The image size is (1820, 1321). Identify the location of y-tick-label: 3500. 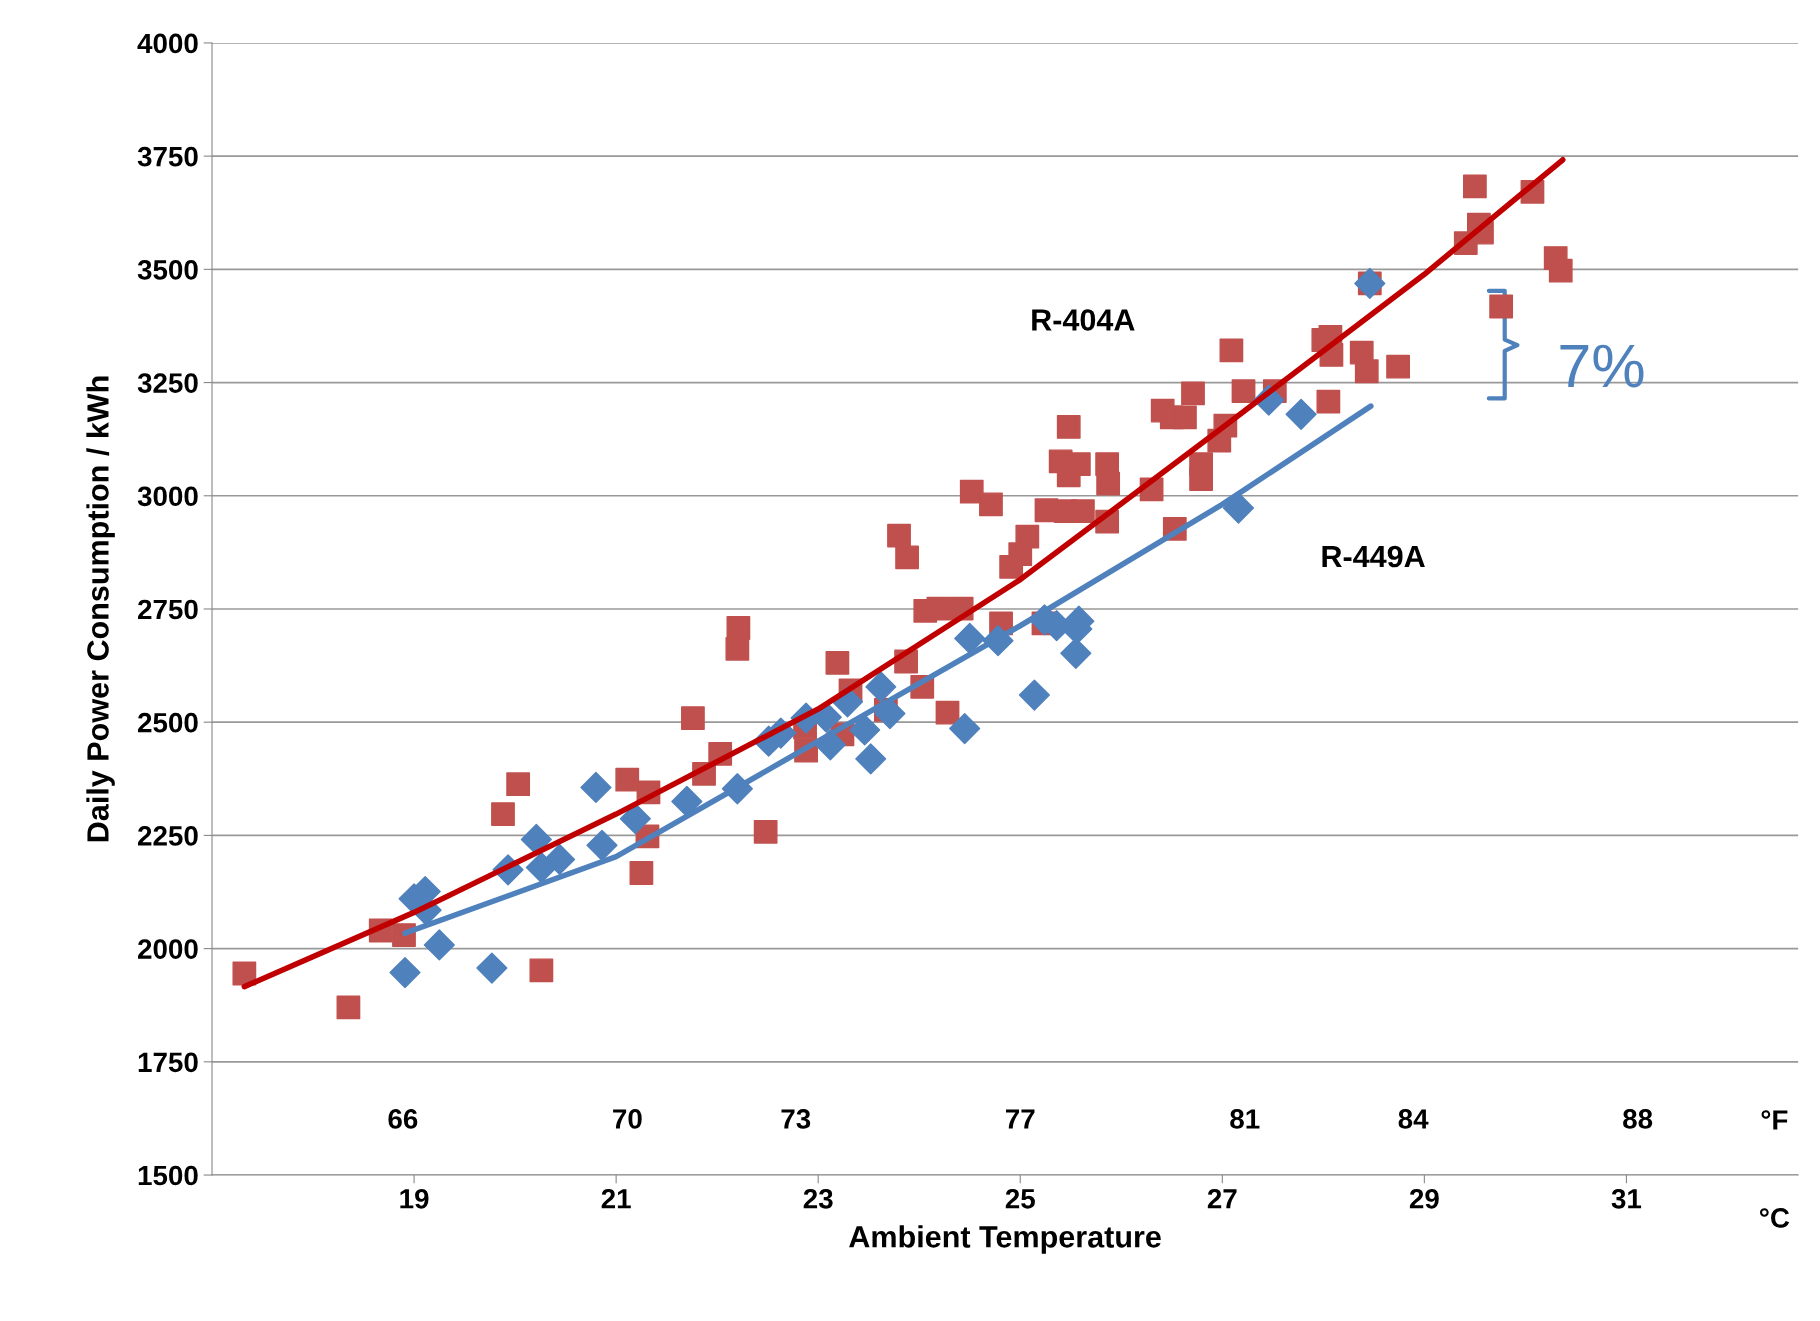
(167, 270).